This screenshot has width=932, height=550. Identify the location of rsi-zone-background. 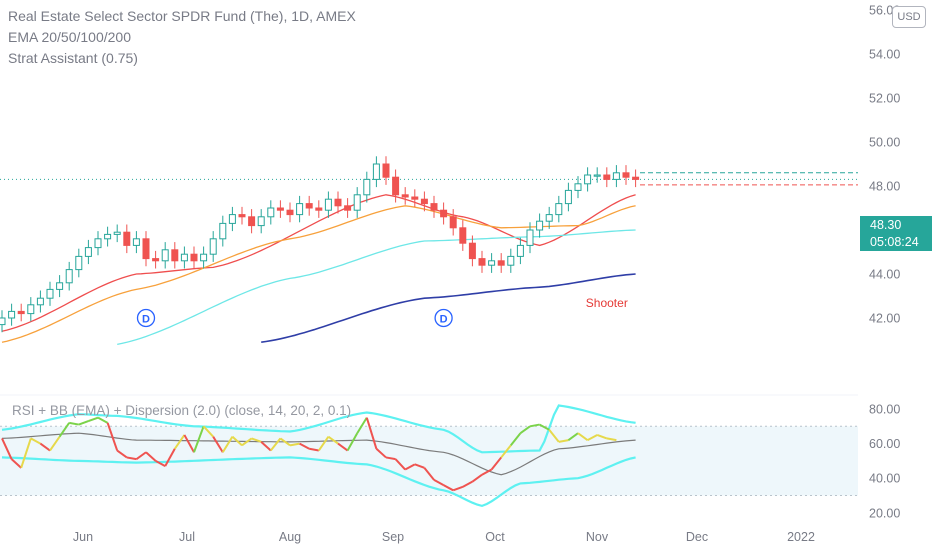
(429, 461).